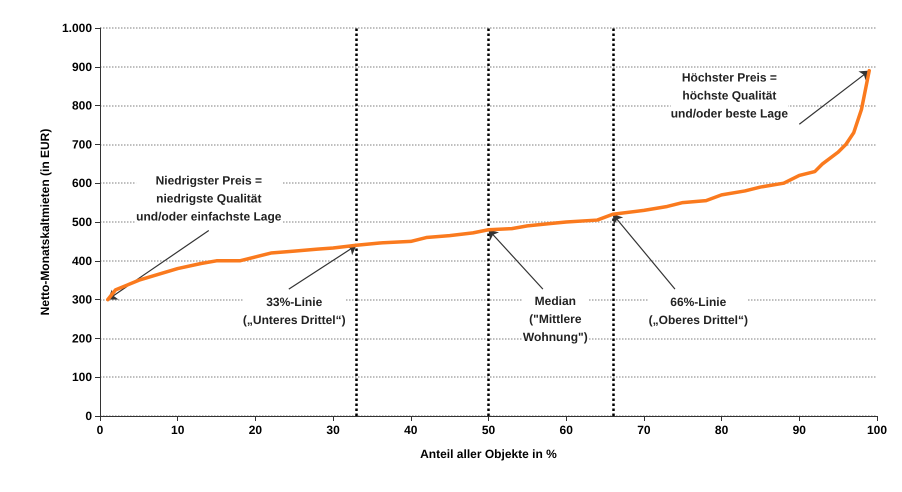 The height and width of the screenshot is (492, 902). Describe the element at coordinates (333, 430) in the screenshot. I see `x-tick-label: 30` at that location.